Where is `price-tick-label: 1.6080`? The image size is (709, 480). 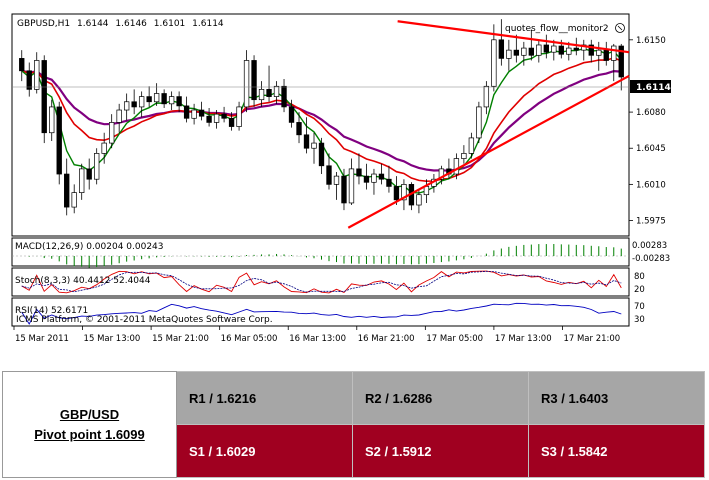
price-tick-label: 1.6080 is located at coordinates (651, 113).